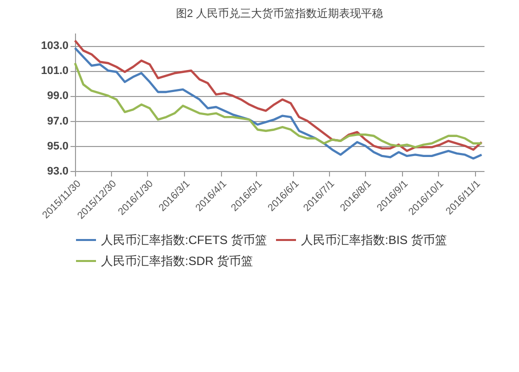 The image size is (519, 372). I want to click on legend-label: 人民币汇率指数:SDR 货币篮, so click(177, 261).